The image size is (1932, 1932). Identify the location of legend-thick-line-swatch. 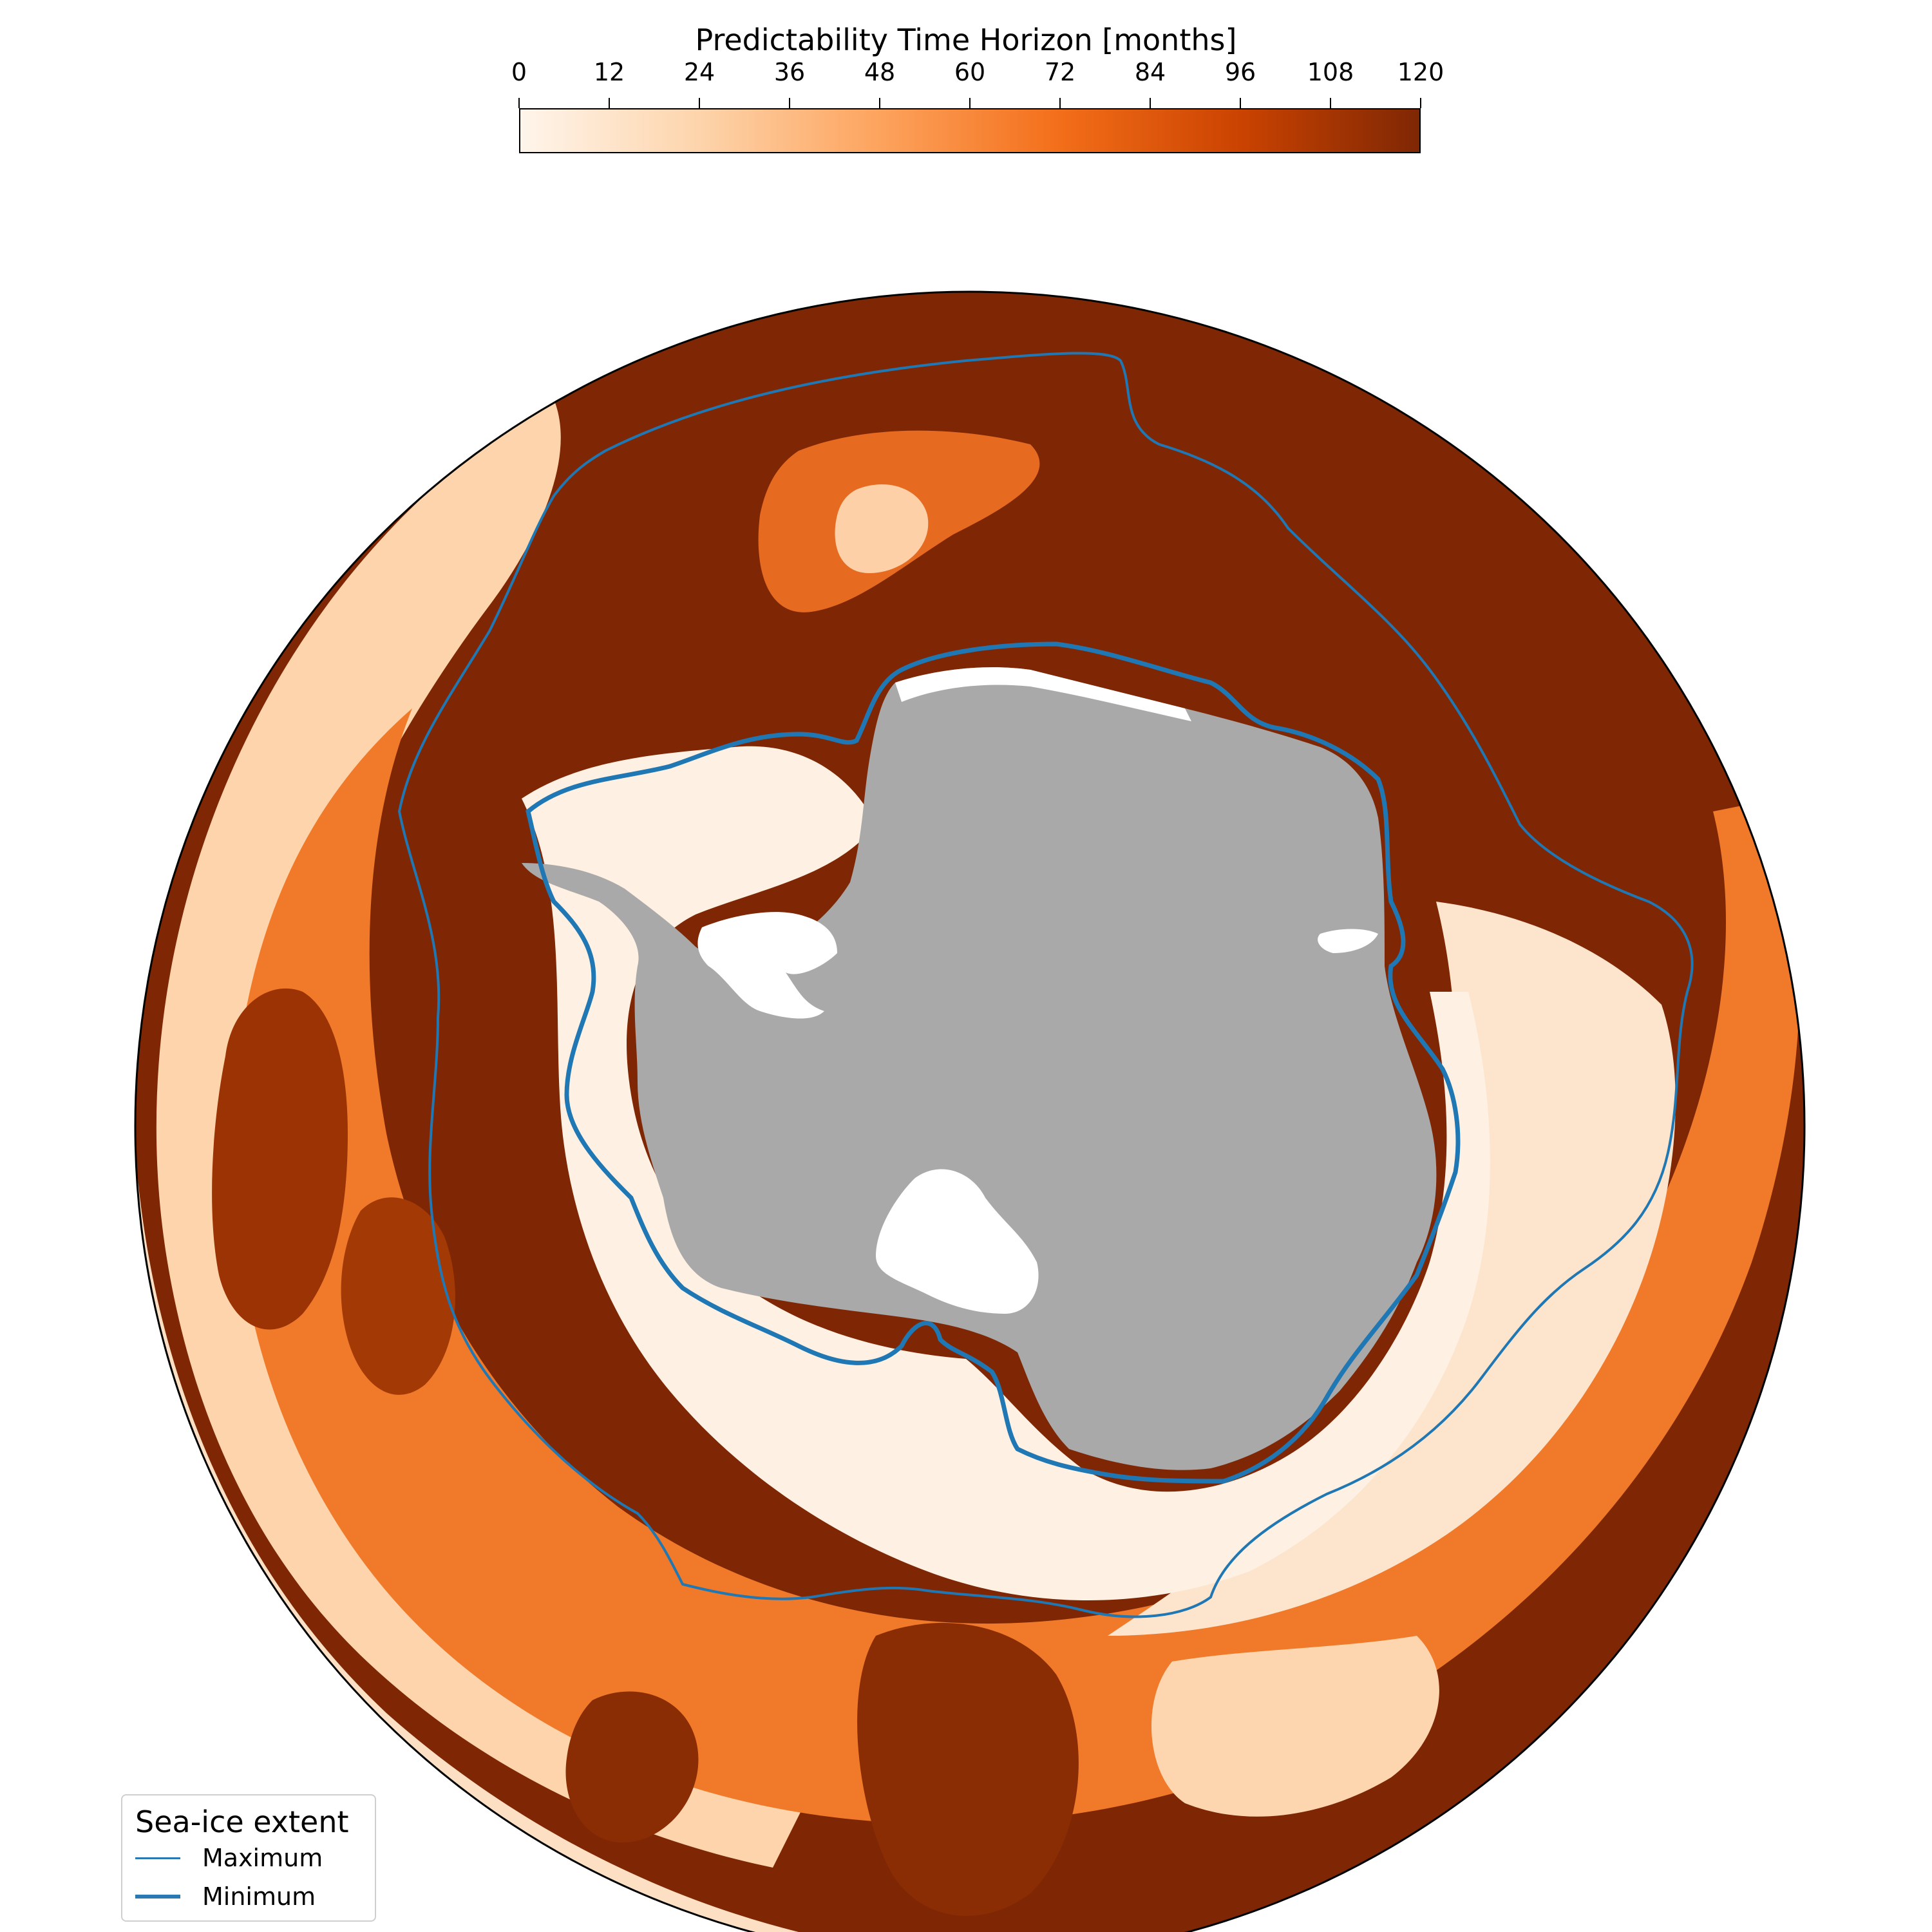
(157, 1897).